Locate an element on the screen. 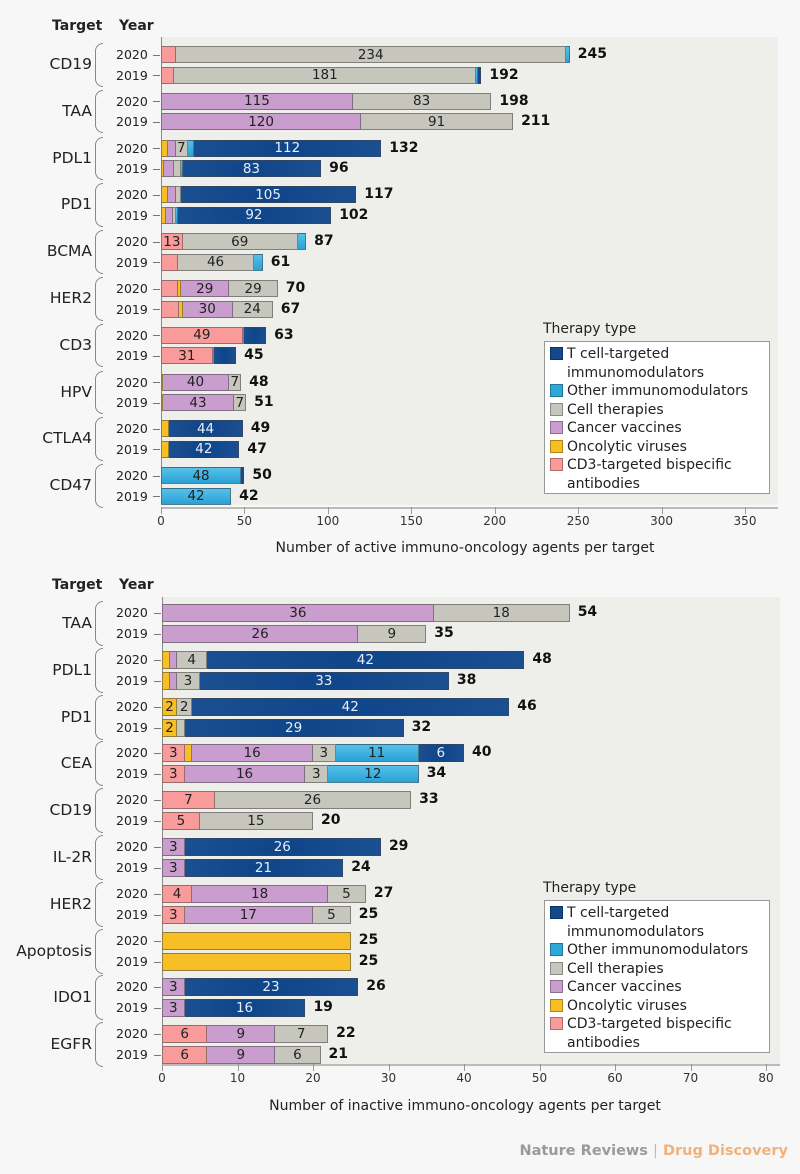  legend-label: CD3-targeted bispecific antibodies is located at coordinates (649, 474).